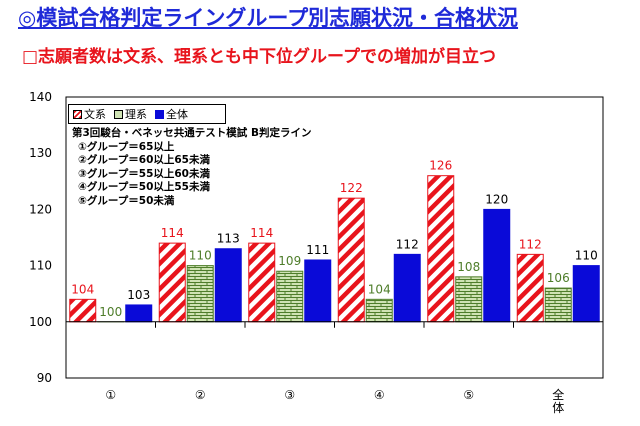 The height and width of the screenshot is (426, 640). Describe the element at coordinates (144, 187) in the screenshot. I see `note-line: ④グループ＝50以上55未満` at that location.